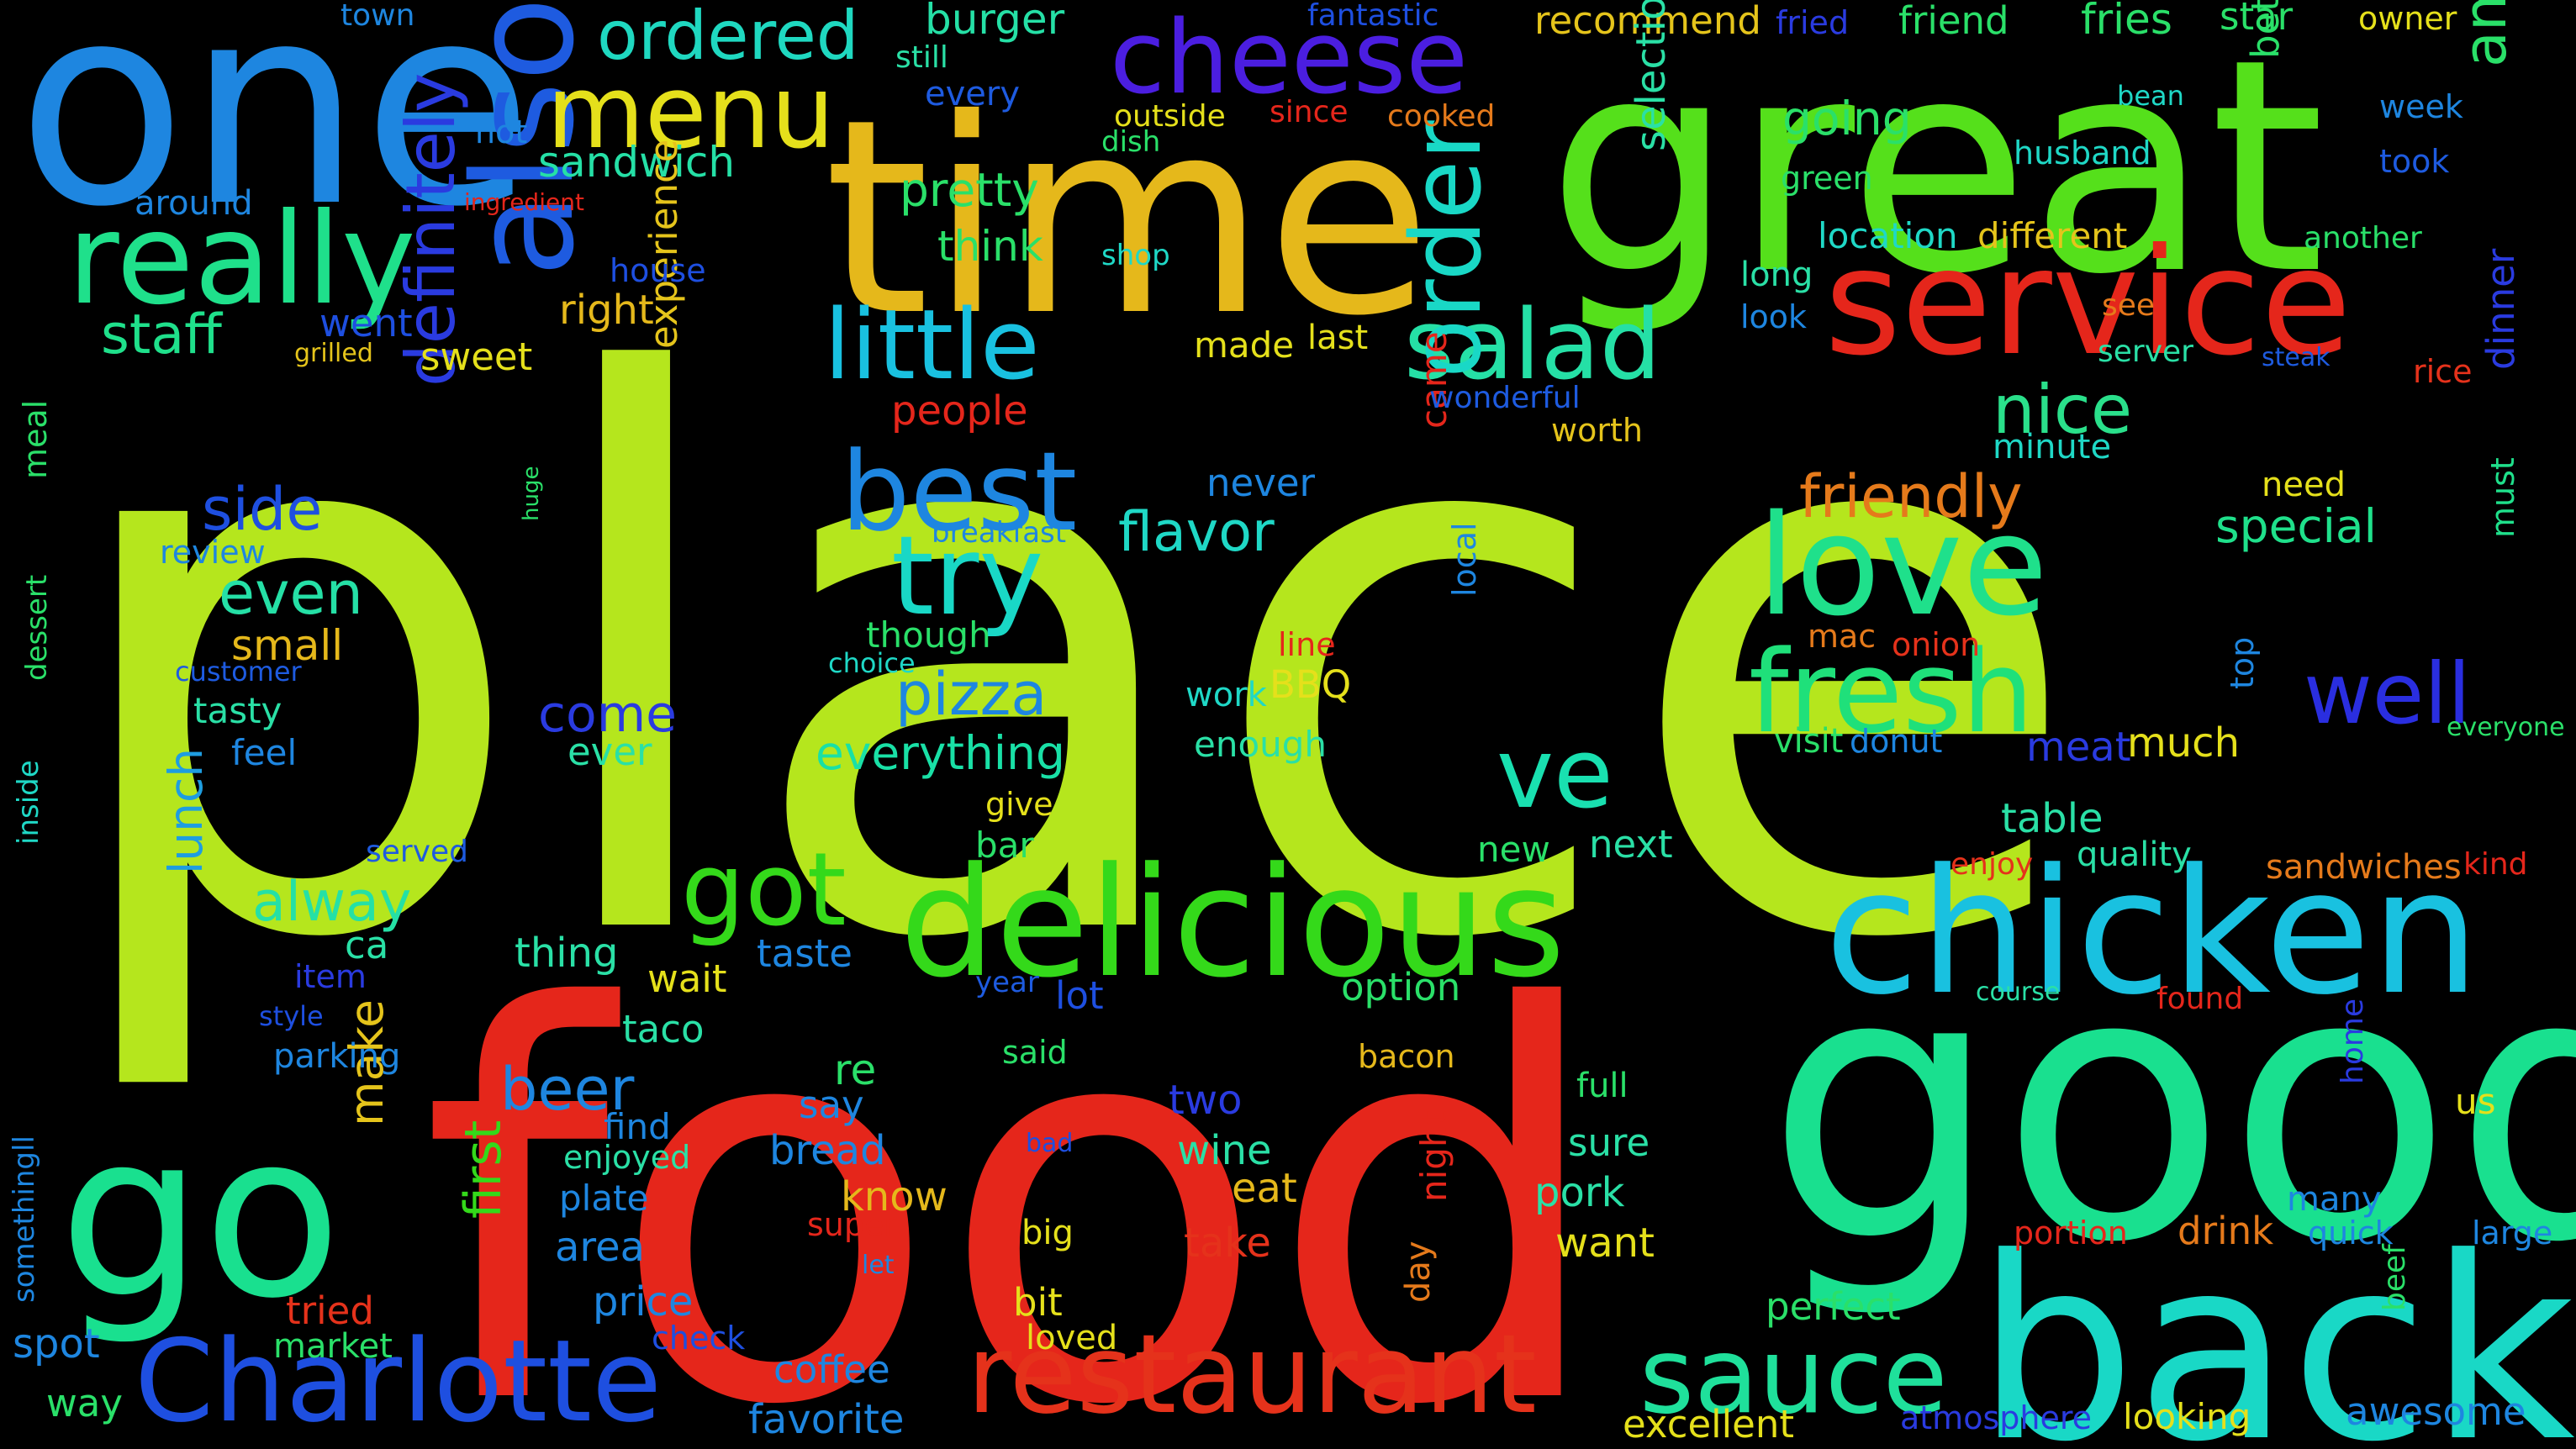  Describe the element at coordinates (2363, 239) in the screenshot. I see `word-another: another` at that location.